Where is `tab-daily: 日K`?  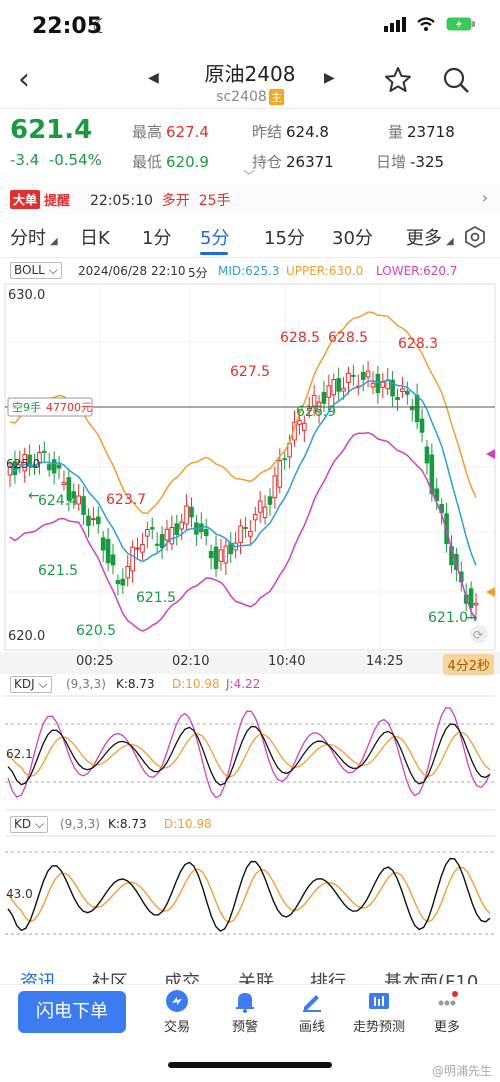 tab-daily: 日K is located at coordinates (95, 238).